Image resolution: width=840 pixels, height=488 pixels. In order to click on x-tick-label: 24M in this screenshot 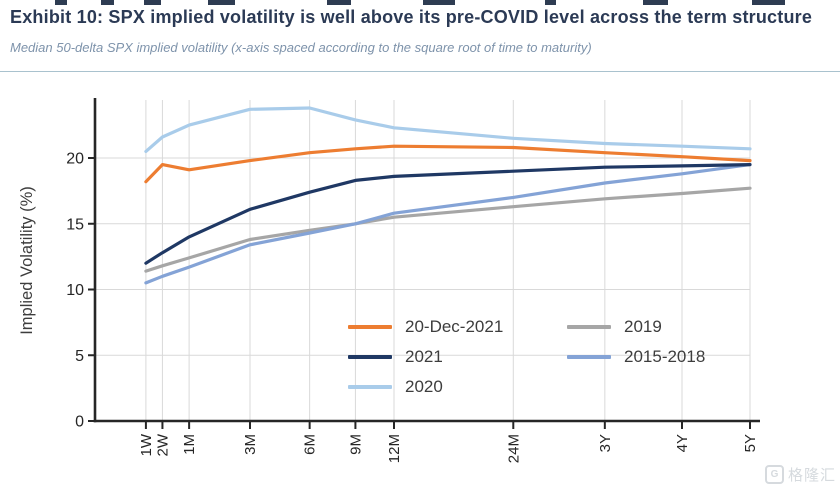, I will do `click(513, 448)`.